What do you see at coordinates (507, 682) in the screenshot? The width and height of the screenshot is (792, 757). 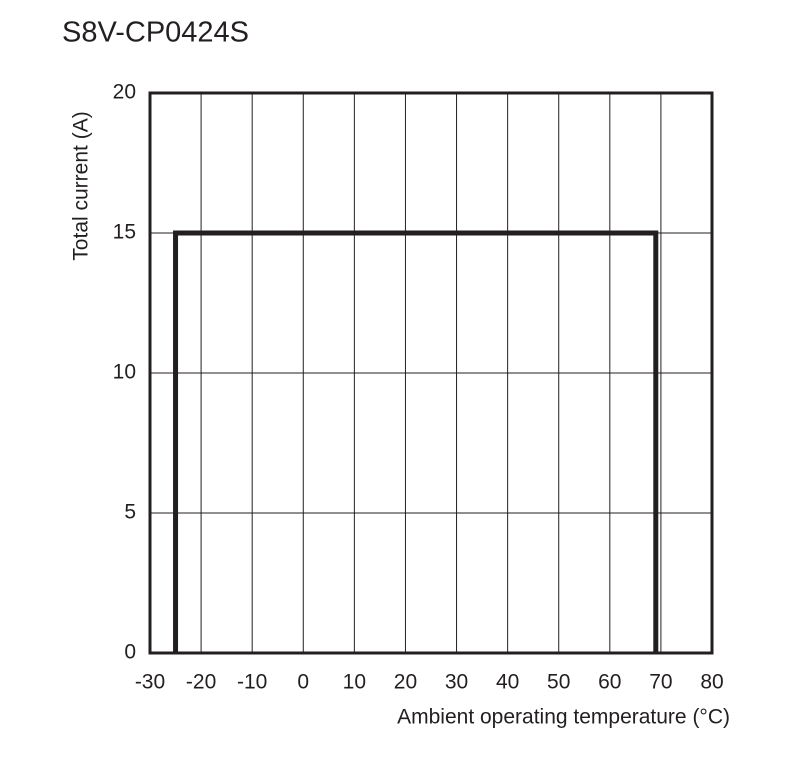 I see `x-tick-label: 40` at bounding box center [507, 682].